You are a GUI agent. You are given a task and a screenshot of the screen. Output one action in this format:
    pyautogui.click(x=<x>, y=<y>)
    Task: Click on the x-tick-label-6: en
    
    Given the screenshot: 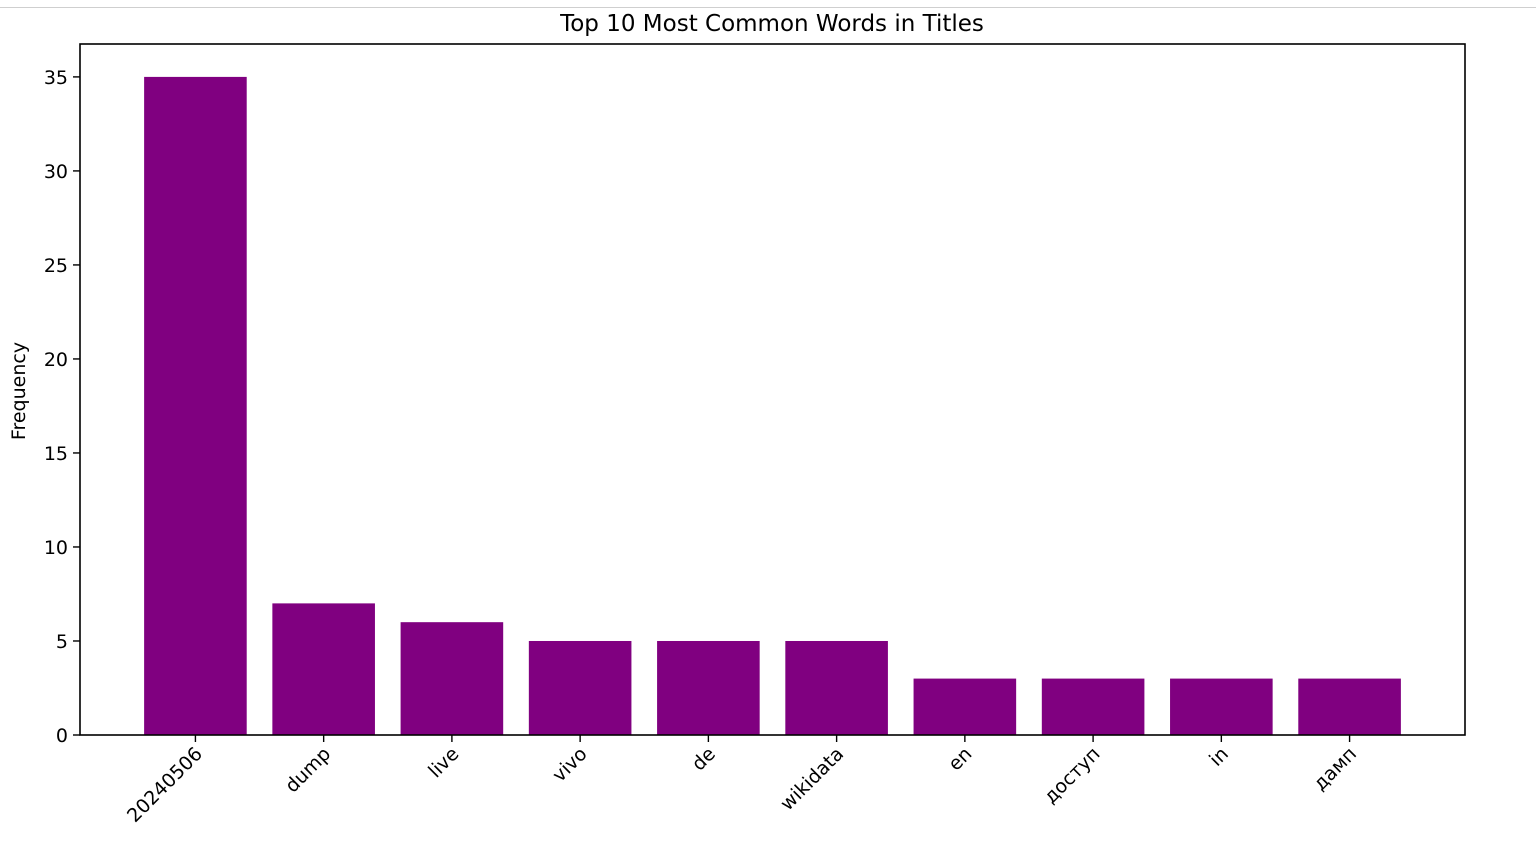 What is the action you would take?
    pyautogui.click(x=960, y=759)
    